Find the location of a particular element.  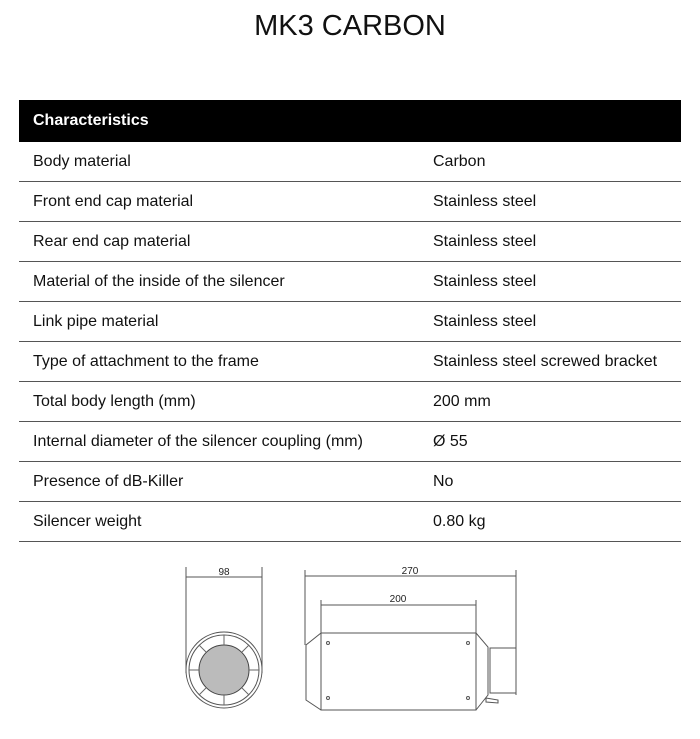

row-label: Presence of dB-Killer is located at coordinates (108, 481).